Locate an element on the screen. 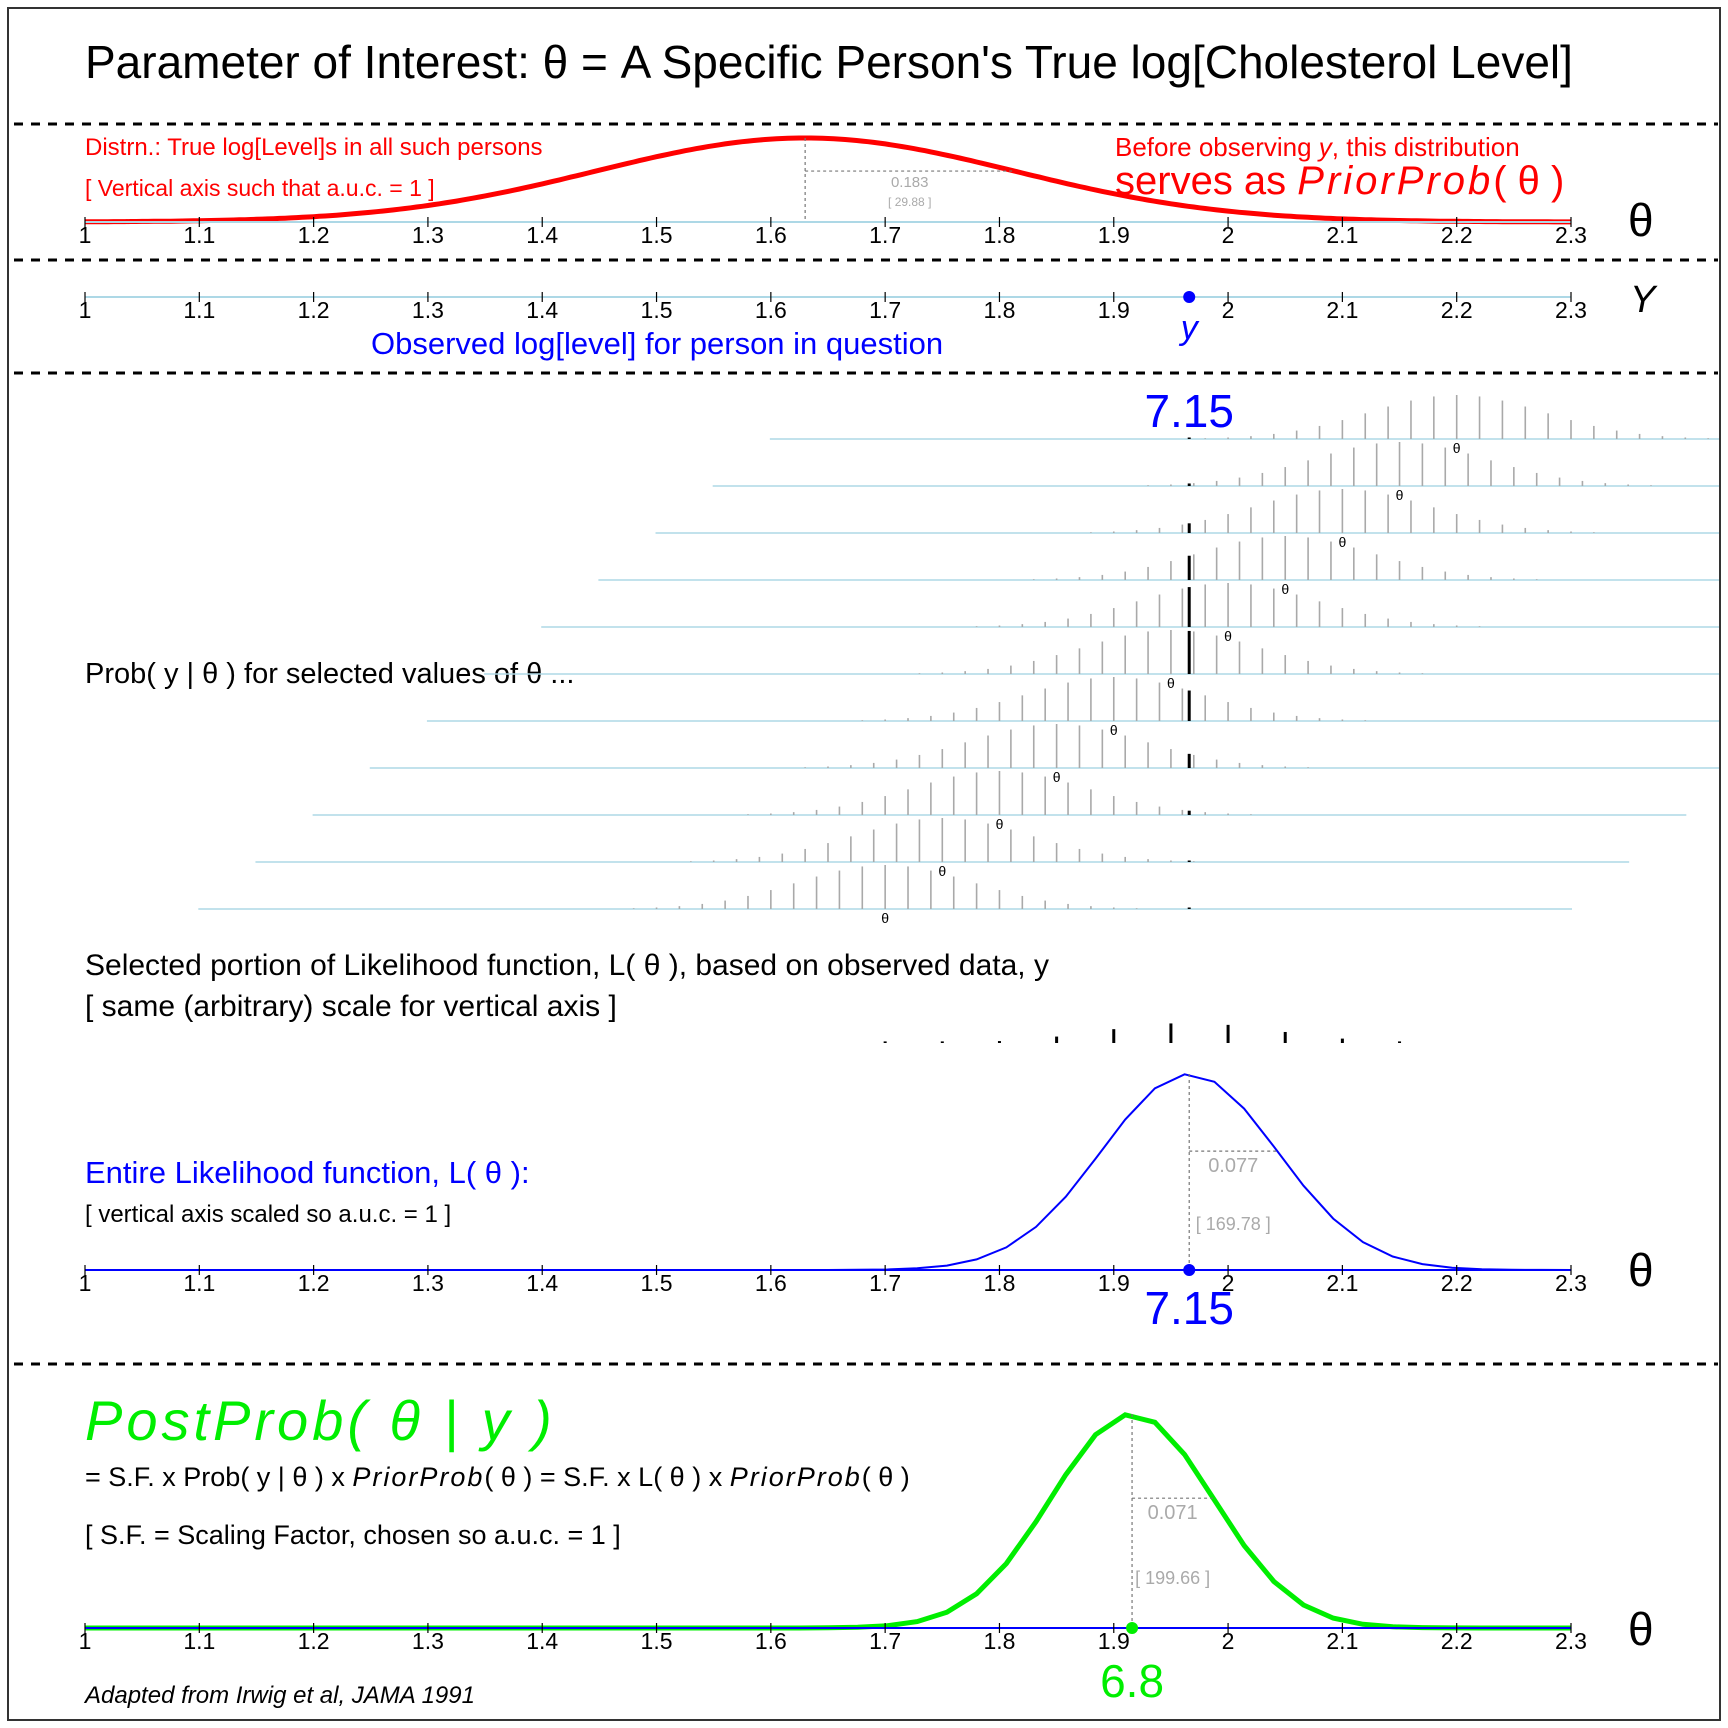 The height and width of the screenshot is (1728, 1728). prior-sd-label: 0.183 is located at coordinates (910, 182).